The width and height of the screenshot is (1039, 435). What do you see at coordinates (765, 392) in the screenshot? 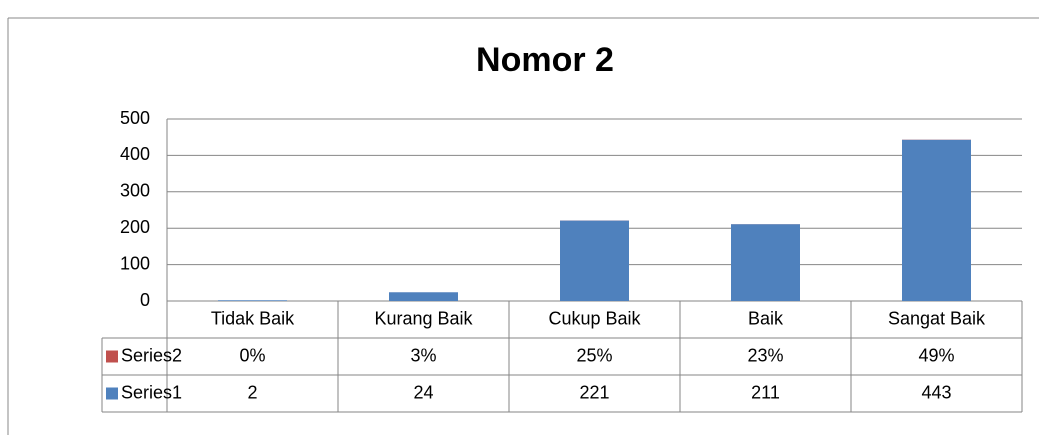
I see `table-value: 211` at bounding box center [765, 392].